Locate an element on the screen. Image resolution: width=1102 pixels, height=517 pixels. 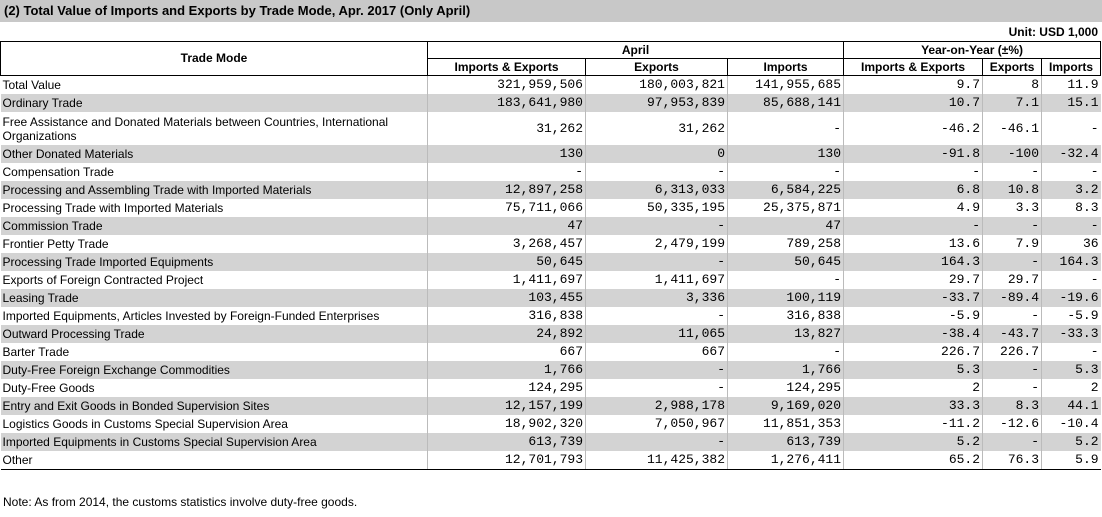
value-cell: -91.8 is located at coordinates (913, 154).